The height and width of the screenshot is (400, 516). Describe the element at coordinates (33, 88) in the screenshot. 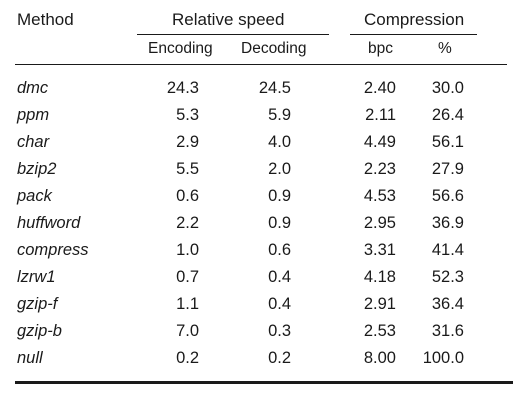

I see `method-name: dmc` at that location.